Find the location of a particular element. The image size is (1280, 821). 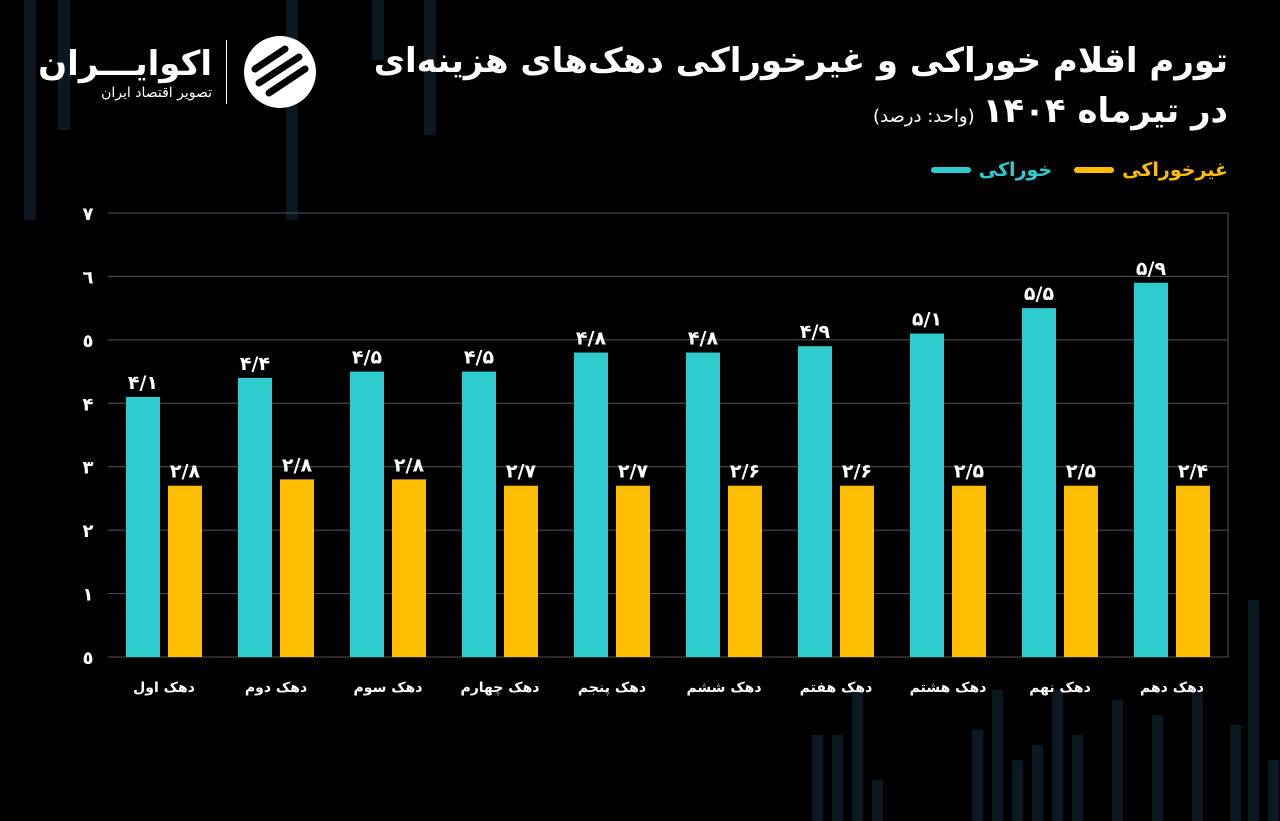

legend-item-food: خوراکی is located at coordinates (991, 170).